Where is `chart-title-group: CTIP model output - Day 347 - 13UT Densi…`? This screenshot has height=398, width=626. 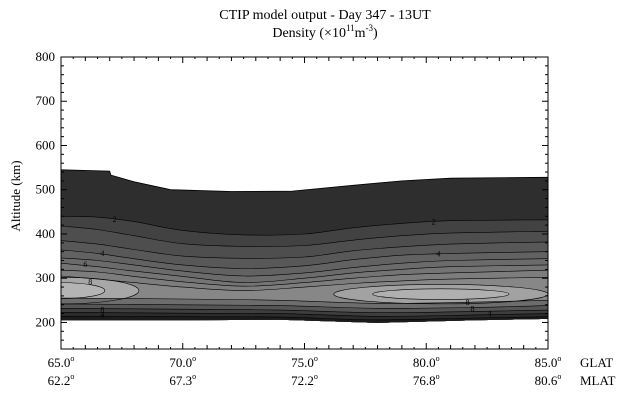
chart-title-group: CTIP model output - Day 347 - 13UT Densi… is located at coordinates (325, 24).